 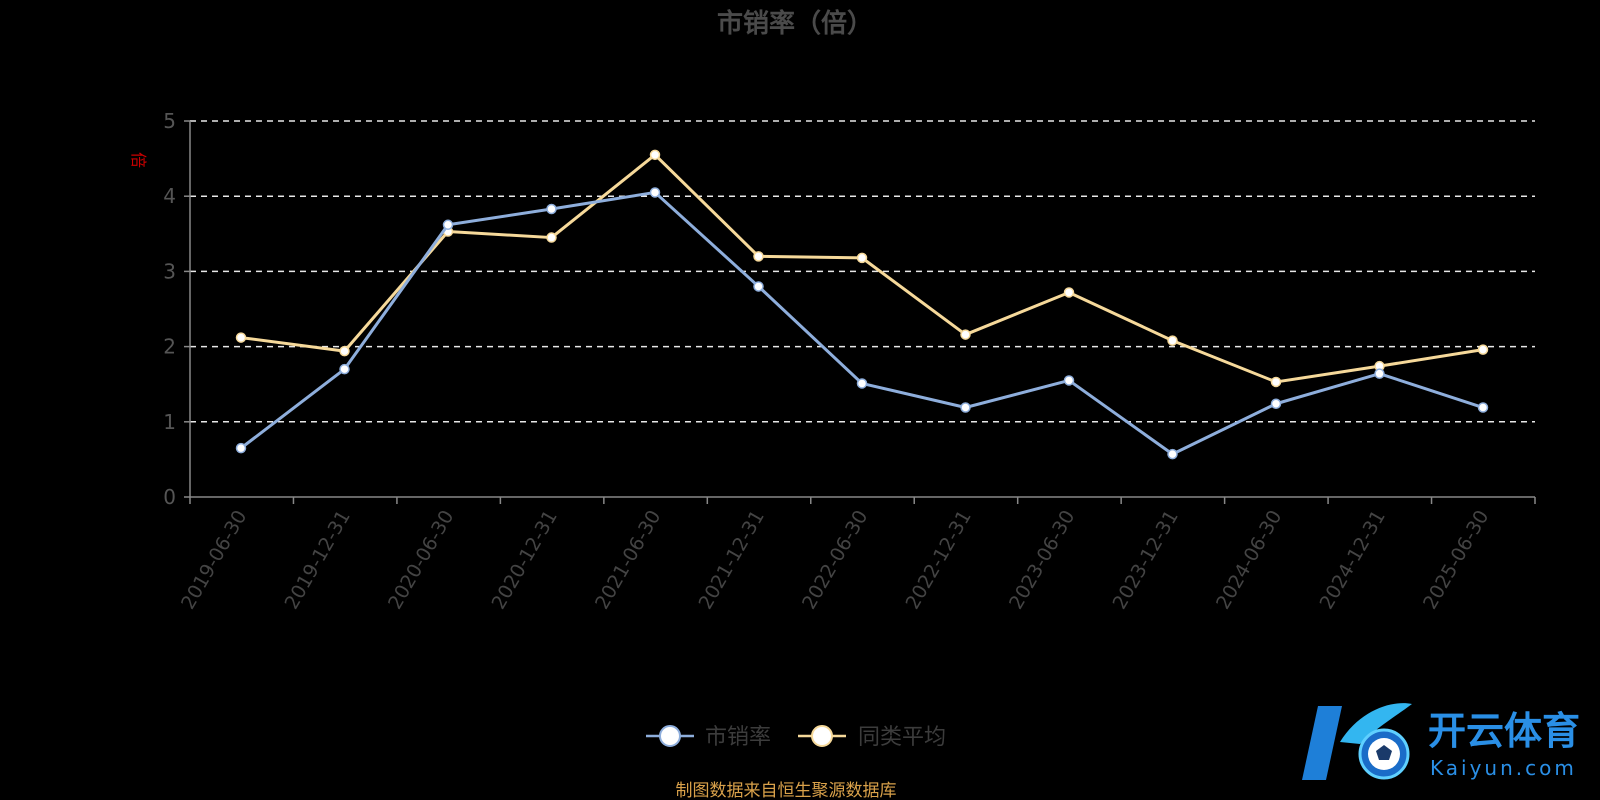 I want to click on legend-item-series-2: 同类平均, so click(x=872, y=737).